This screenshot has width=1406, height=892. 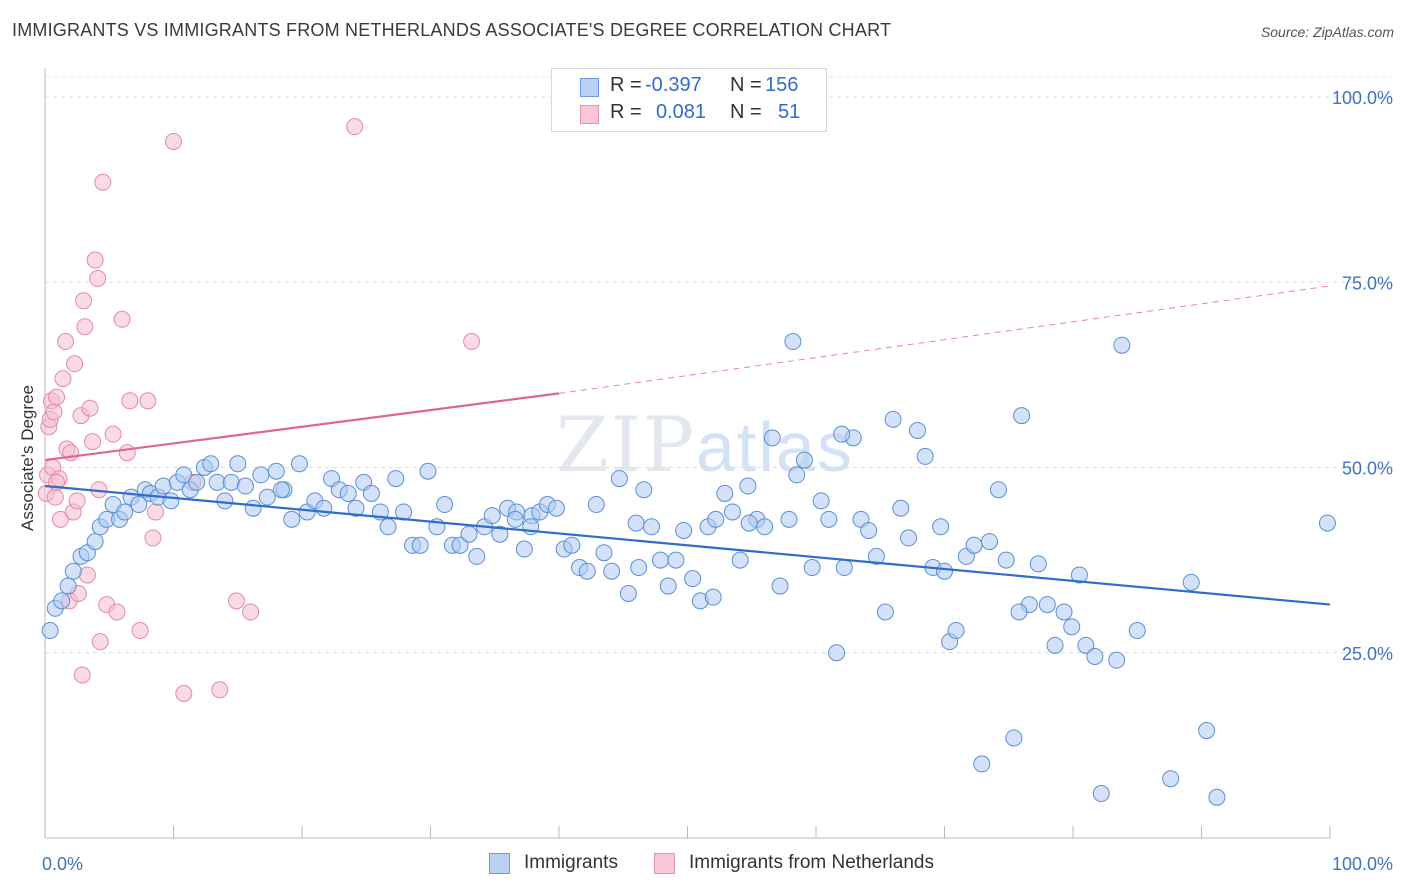 What do you see at coordinates (689, 100) in the screenshot?
I see `correlation-legend: R = -0.397 N = 156 R = 0.081 N = 51` at bounding box center [689, 100].